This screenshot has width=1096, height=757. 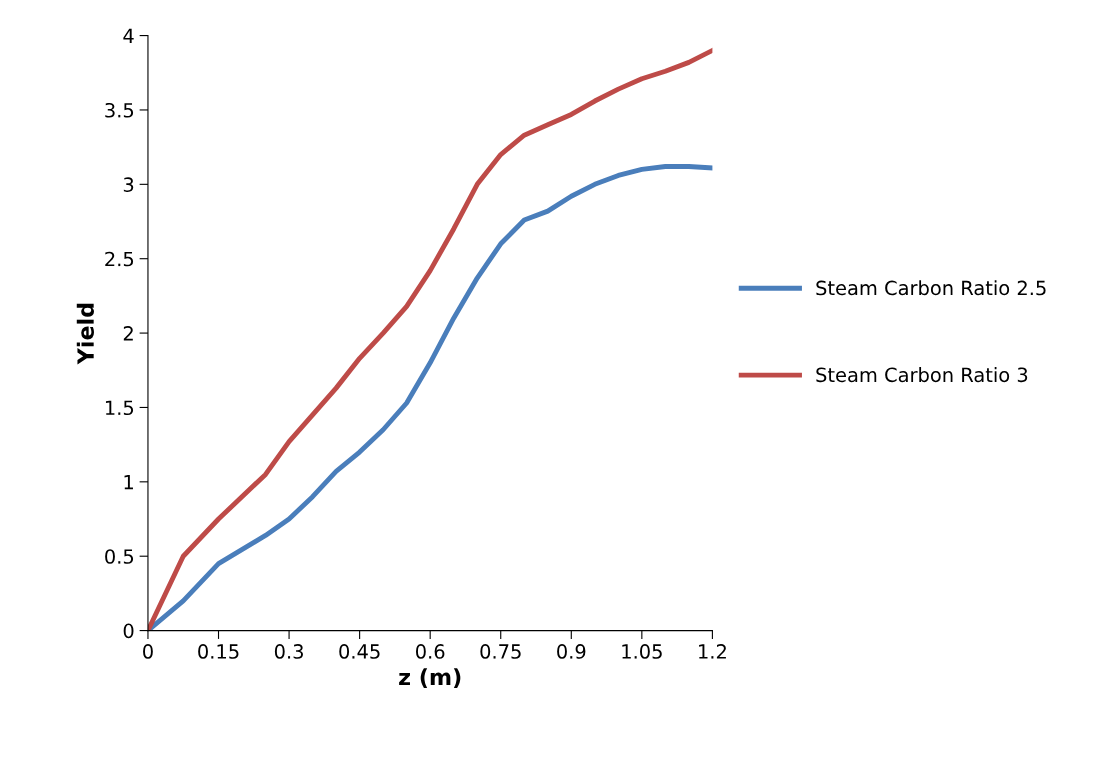 I want to click on legend-label: Steam Carbon Ratio 3, so click(x=922, y=375).